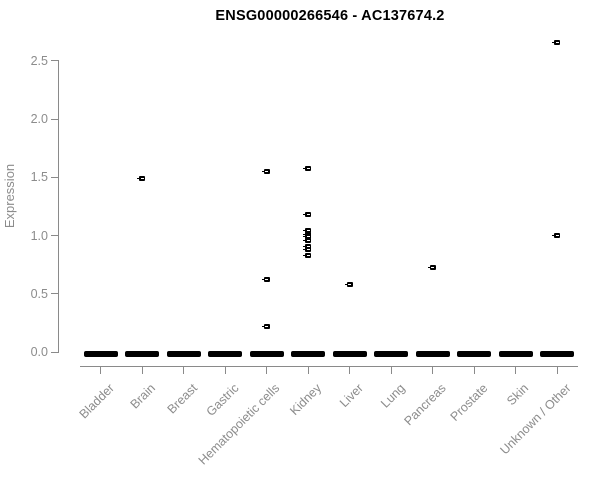 This screenshot has height=500, width=600. I want to click on x-tick-label: Breast, so click(182, 399).